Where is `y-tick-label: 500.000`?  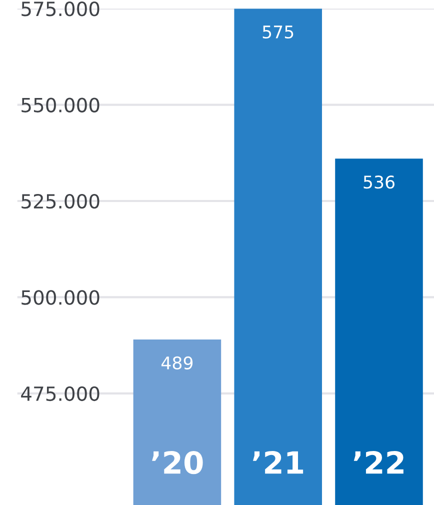
y-tick-label: 500.000 is located at coordinates (61, 297).